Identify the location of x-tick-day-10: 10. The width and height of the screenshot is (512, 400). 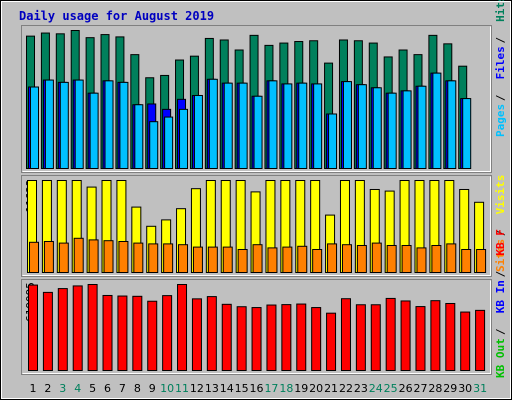
(167, 388).